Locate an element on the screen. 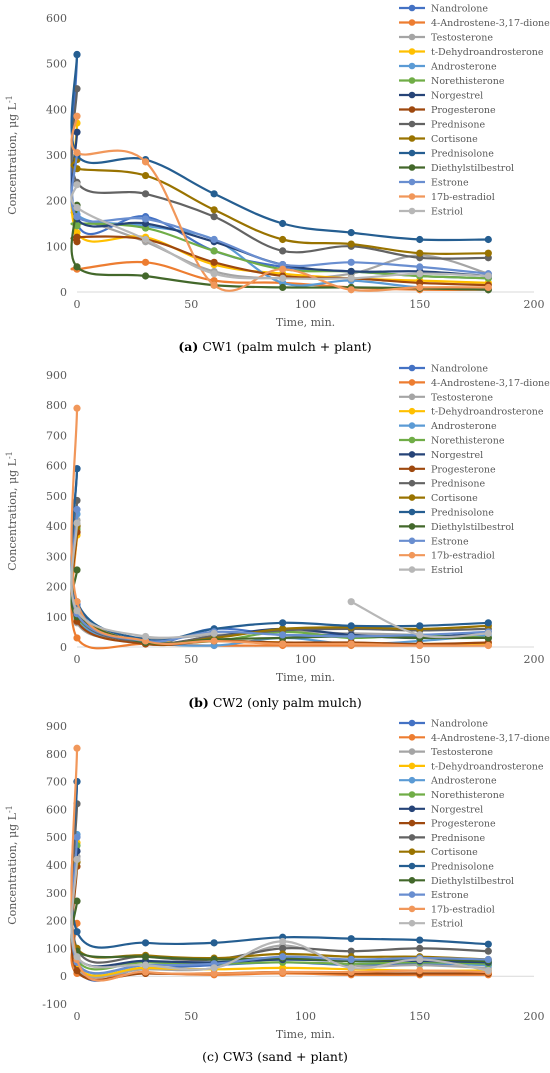 The height and width of the screenshot is (1073, 550). chart-b-caption: (b) CW2 (only palm mulch) is located at coordinates (275, 702).